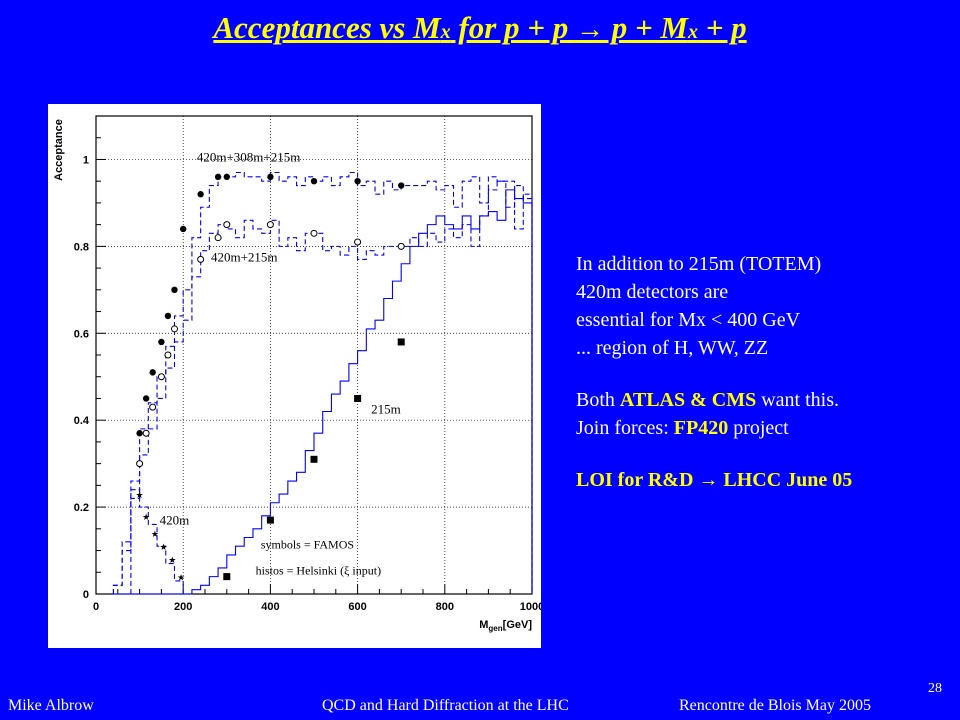  I want to click on y-tick-label: 0.8, so click(81, 247).